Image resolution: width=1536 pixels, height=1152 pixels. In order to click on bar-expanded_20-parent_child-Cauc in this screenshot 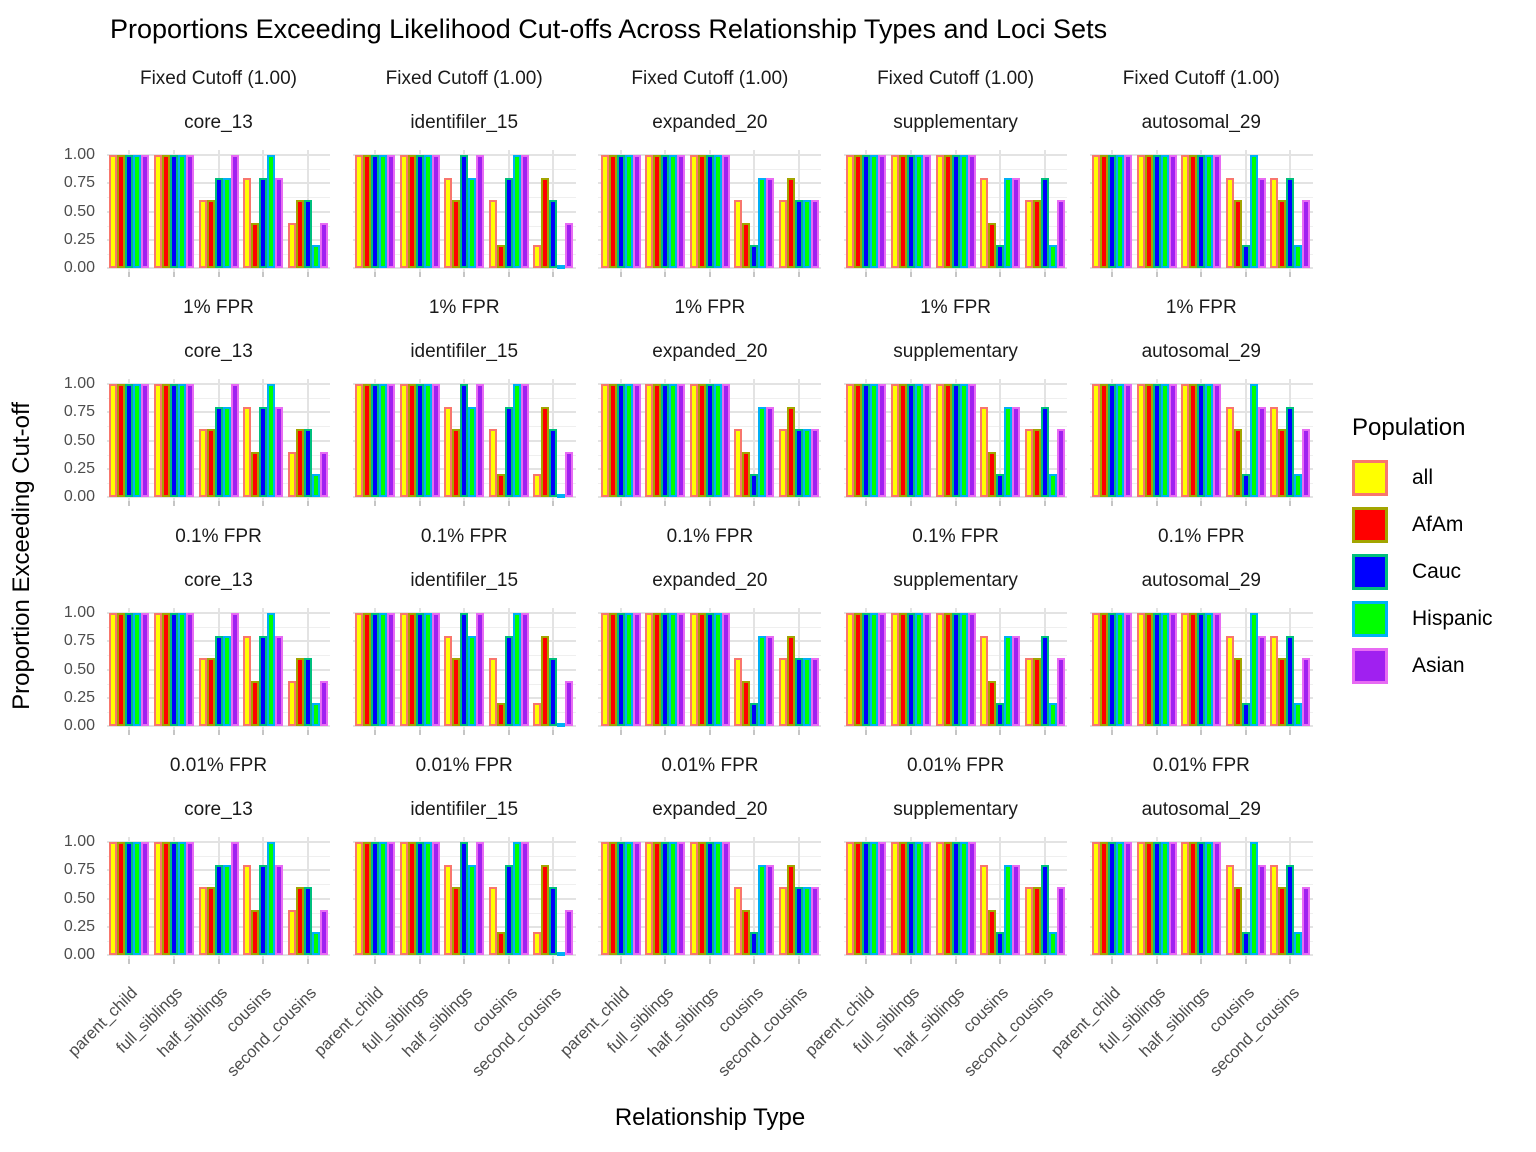, I will do `click(620, 898)`.